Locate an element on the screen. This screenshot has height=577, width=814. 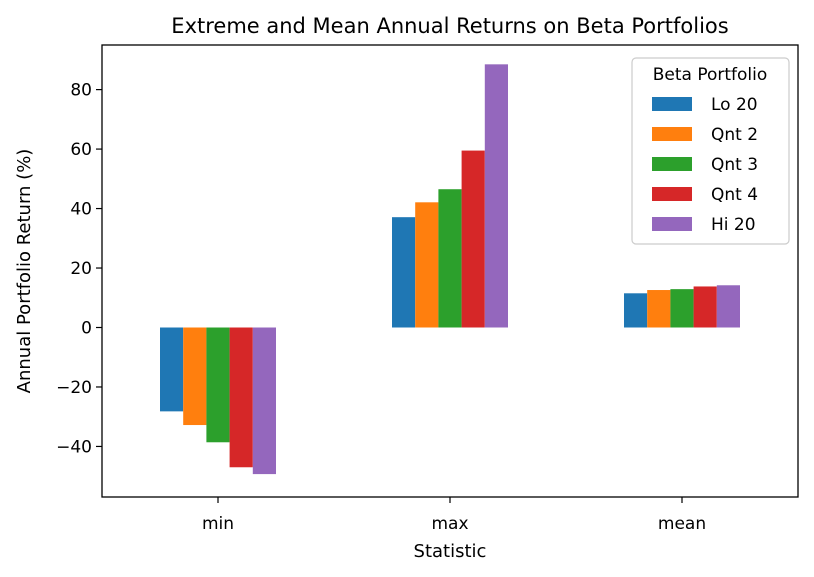
x-tick-label: mean is located at coordinates (682, 524).